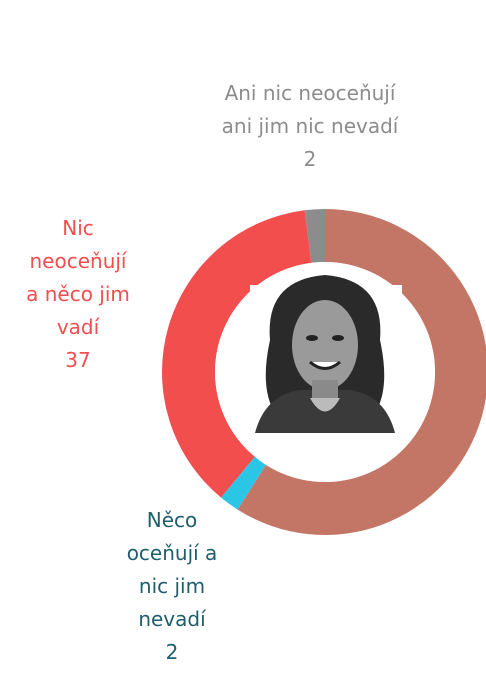  What do you see at coordinates (311, 109) in the screenshot?
I see `category-label: Ani nic neoceňují ani jim nic nevadí` at bounding box center [311, 109].